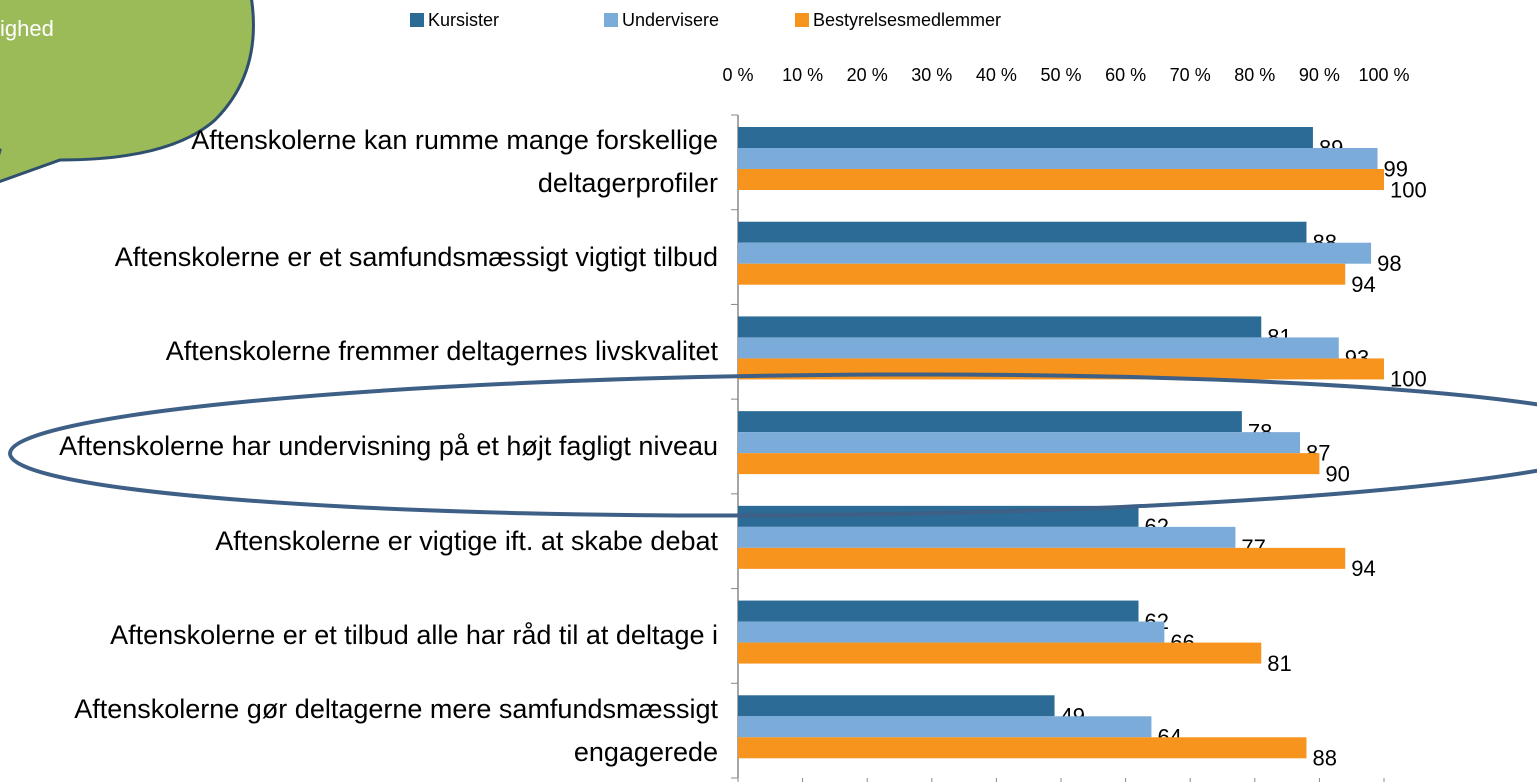 The height and width of the screenshot is (782, 1537). I want to click on x-tick-label: 50 %, so click(1060, 75).